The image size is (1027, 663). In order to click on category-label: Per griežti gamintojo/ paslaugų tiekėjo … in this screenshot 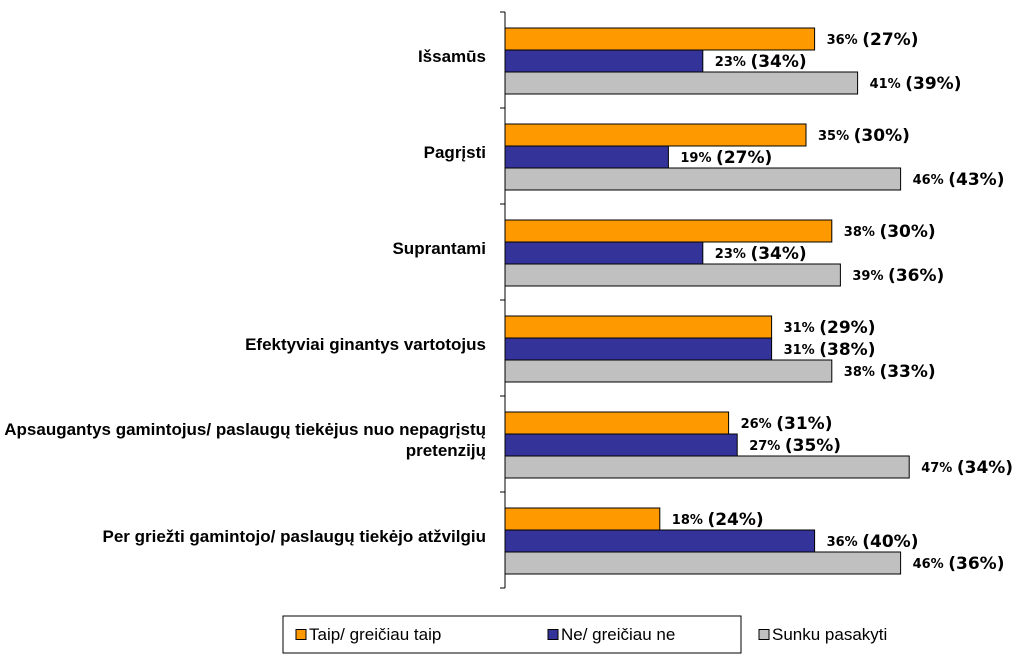, I will do `click(294, 536)`.